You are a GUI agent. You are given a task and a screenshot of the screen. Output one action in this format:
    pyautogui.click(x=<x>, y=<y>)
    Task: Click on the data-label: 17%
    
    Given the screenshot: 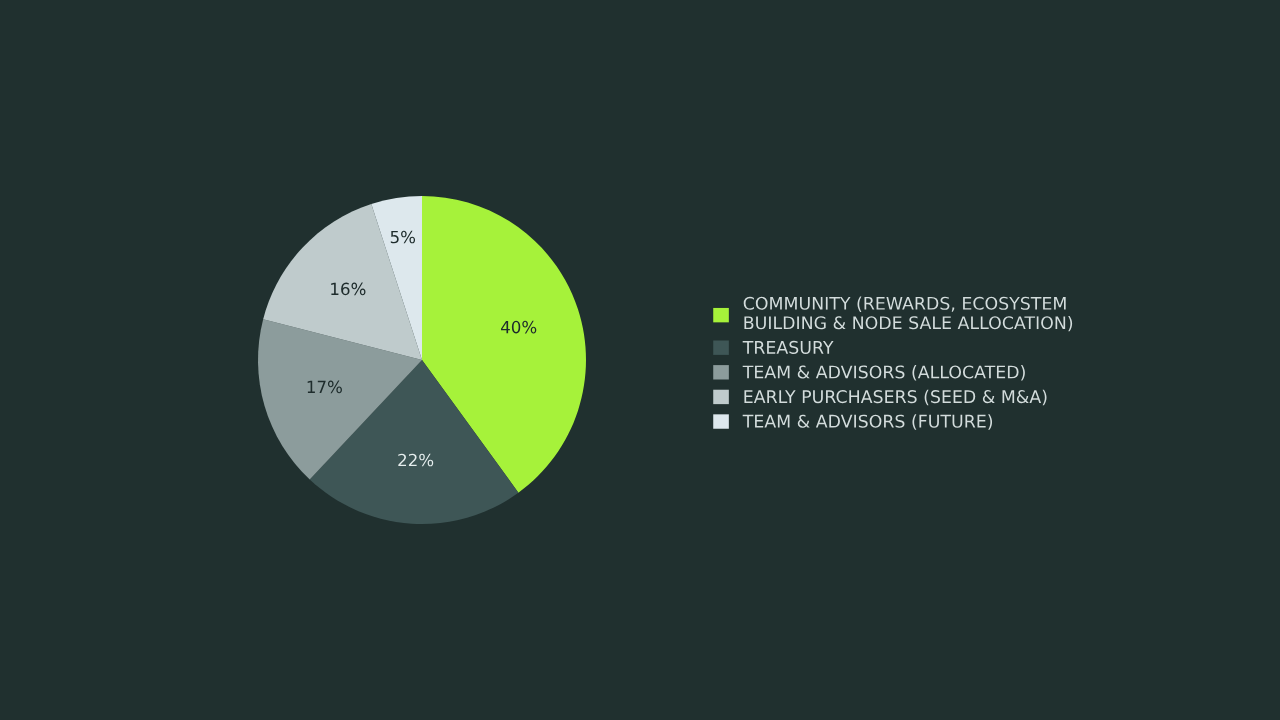 What is the action you would take?
    pyautogui.click(x=324, y=387)
    